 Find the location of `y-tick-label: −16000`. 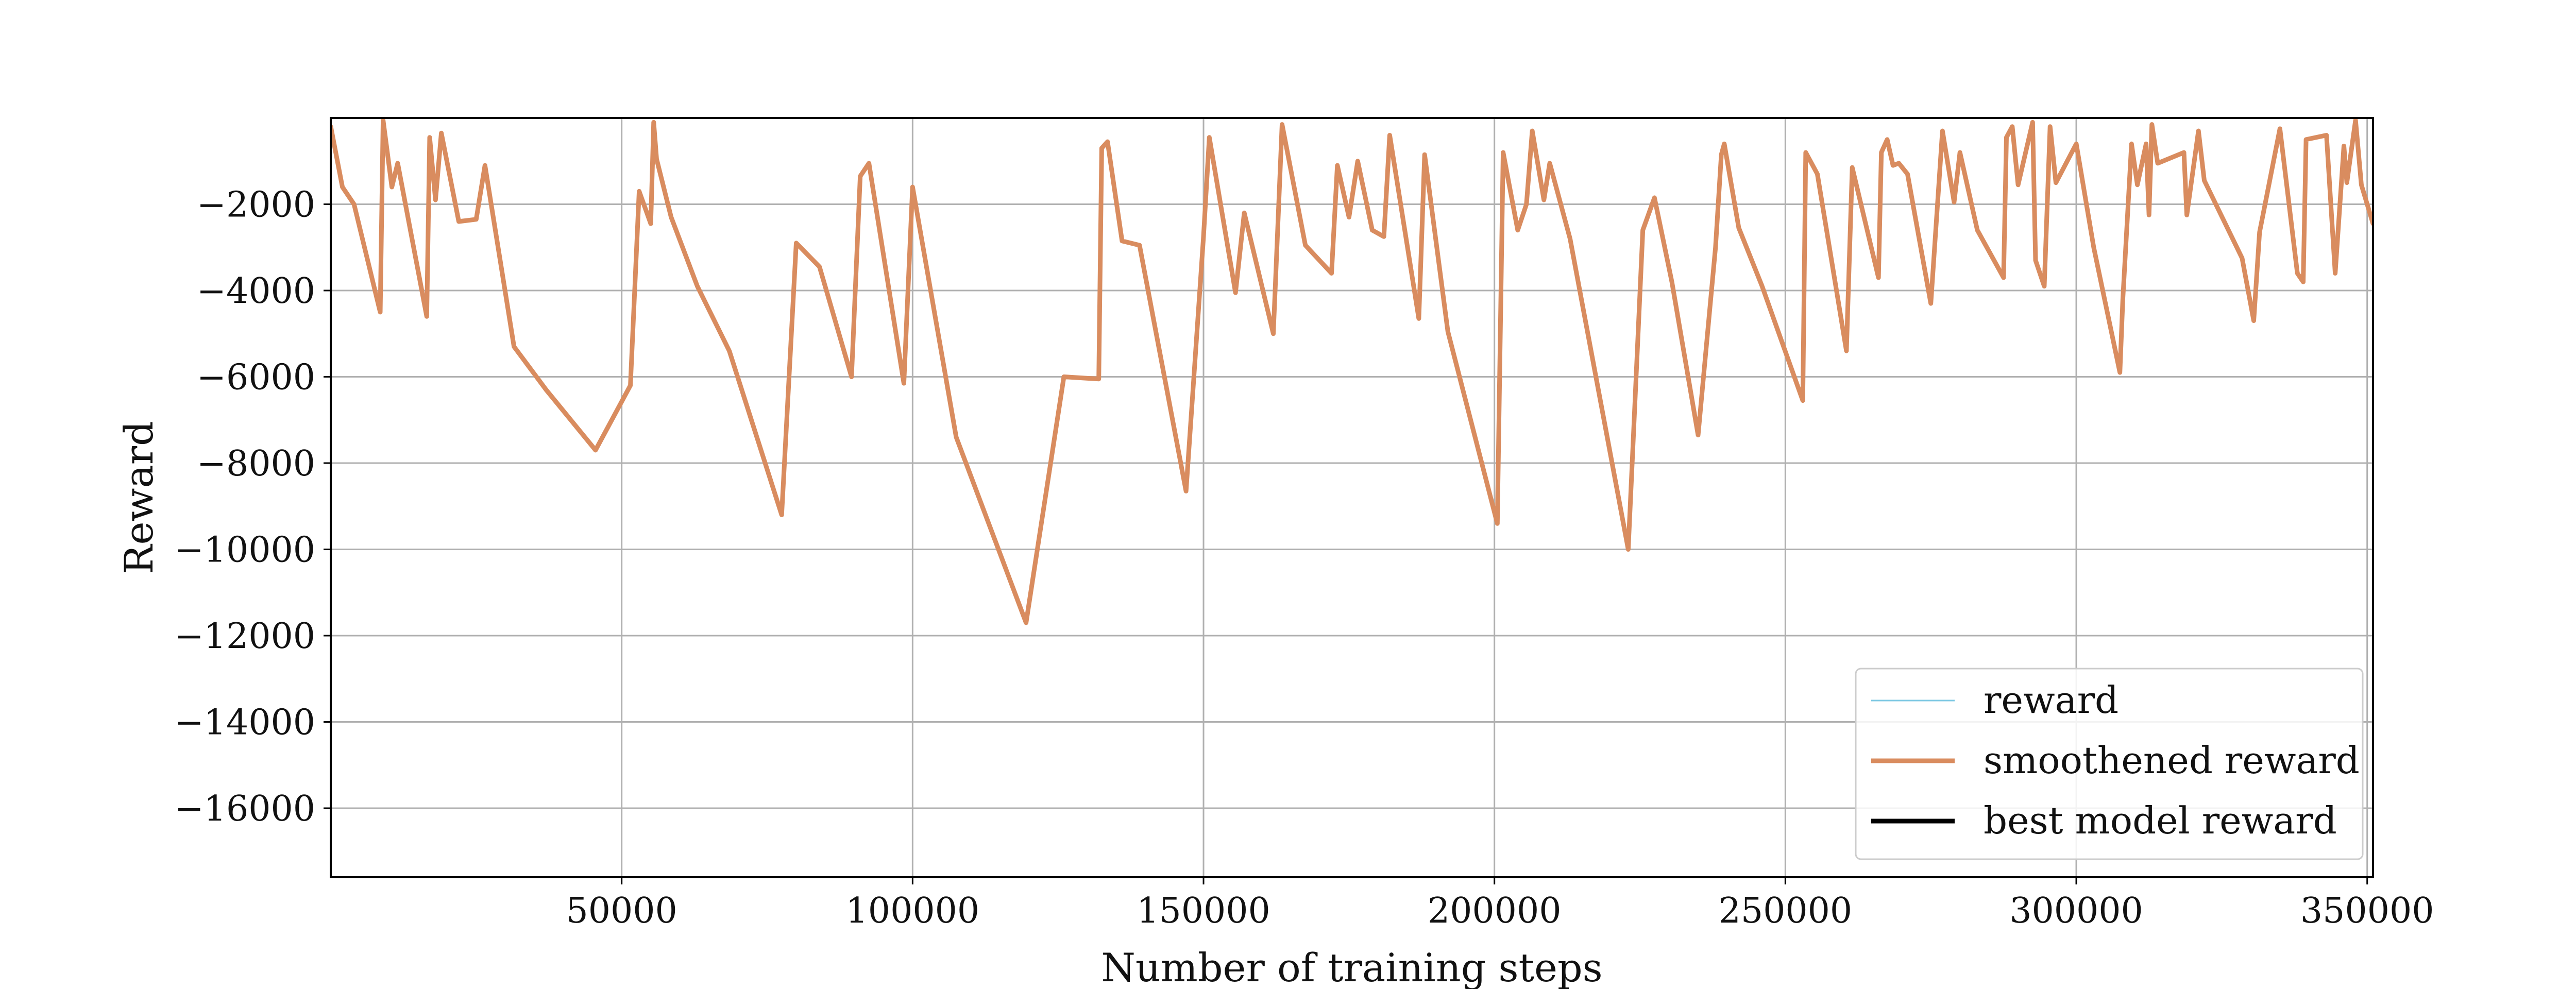

y-tick-label: −16000 is located at coordinates (245, 809).